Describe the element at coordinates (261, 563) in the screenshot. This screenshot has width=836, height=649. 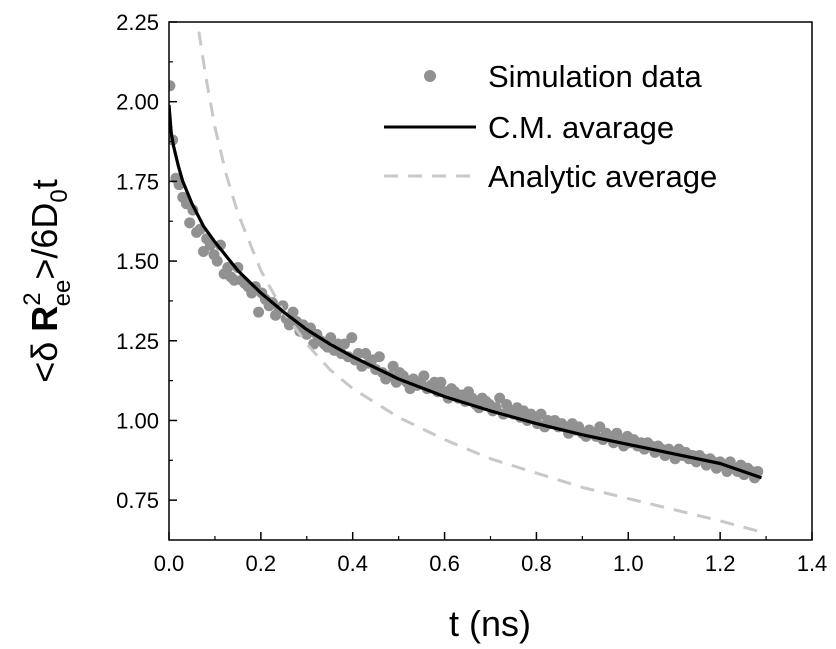
I see `x-tick-label: 0.2` at that location.